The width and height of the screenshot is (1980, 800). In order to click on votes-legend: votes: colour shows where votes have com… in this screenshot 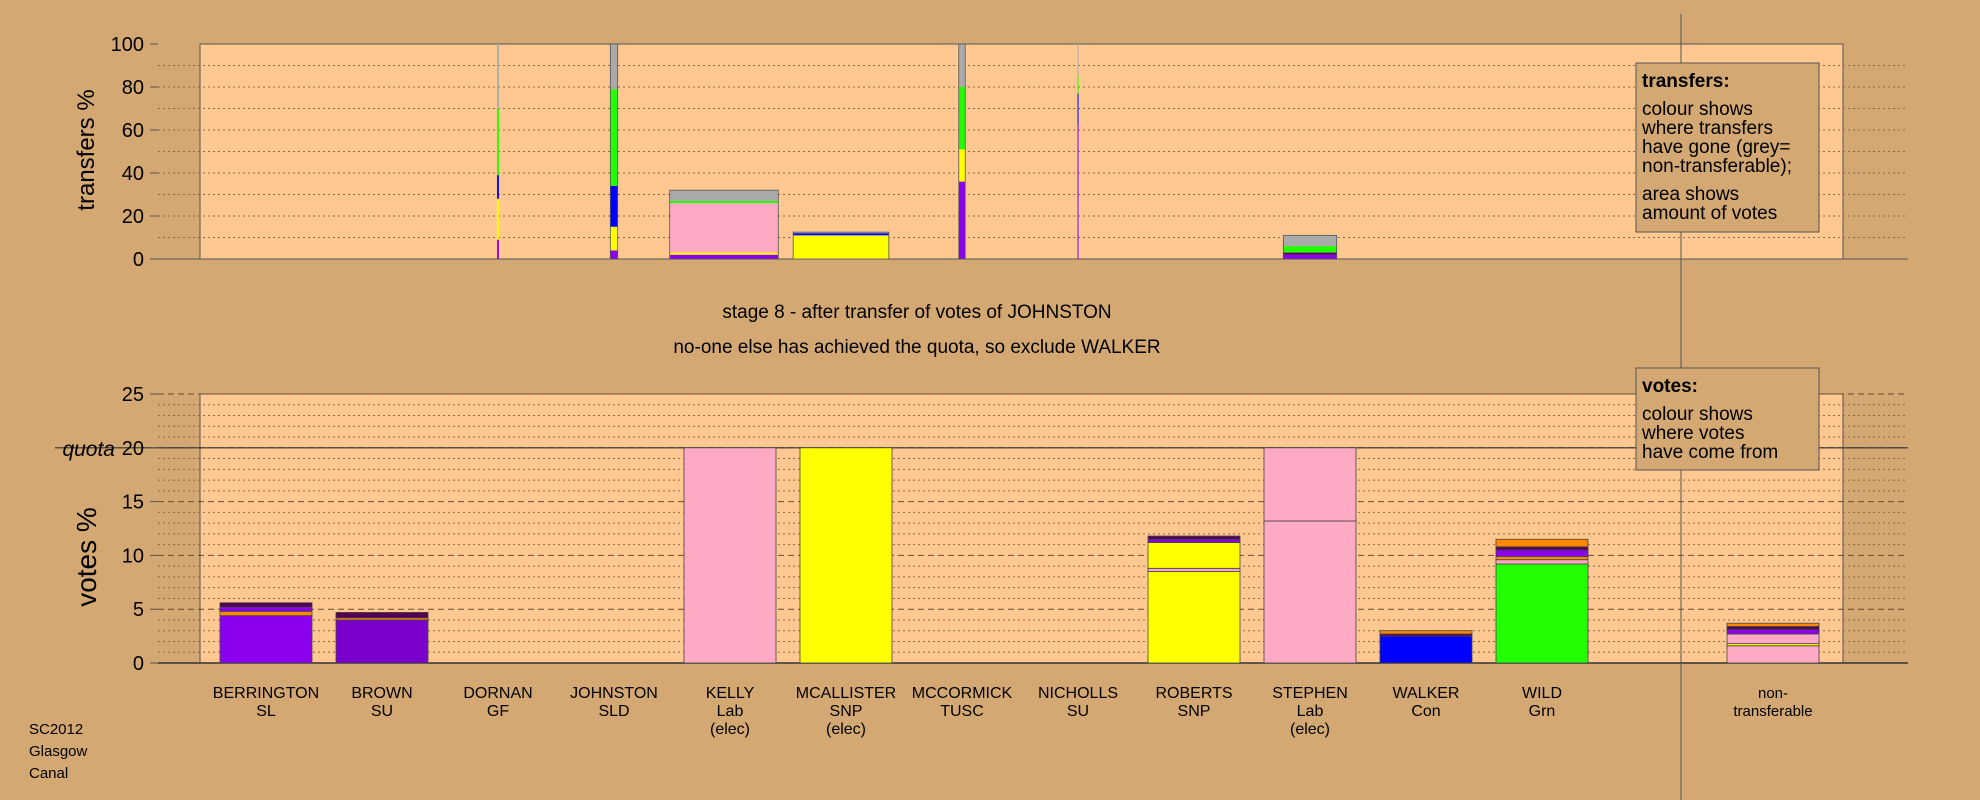, I will do `click(1727, 419)`.